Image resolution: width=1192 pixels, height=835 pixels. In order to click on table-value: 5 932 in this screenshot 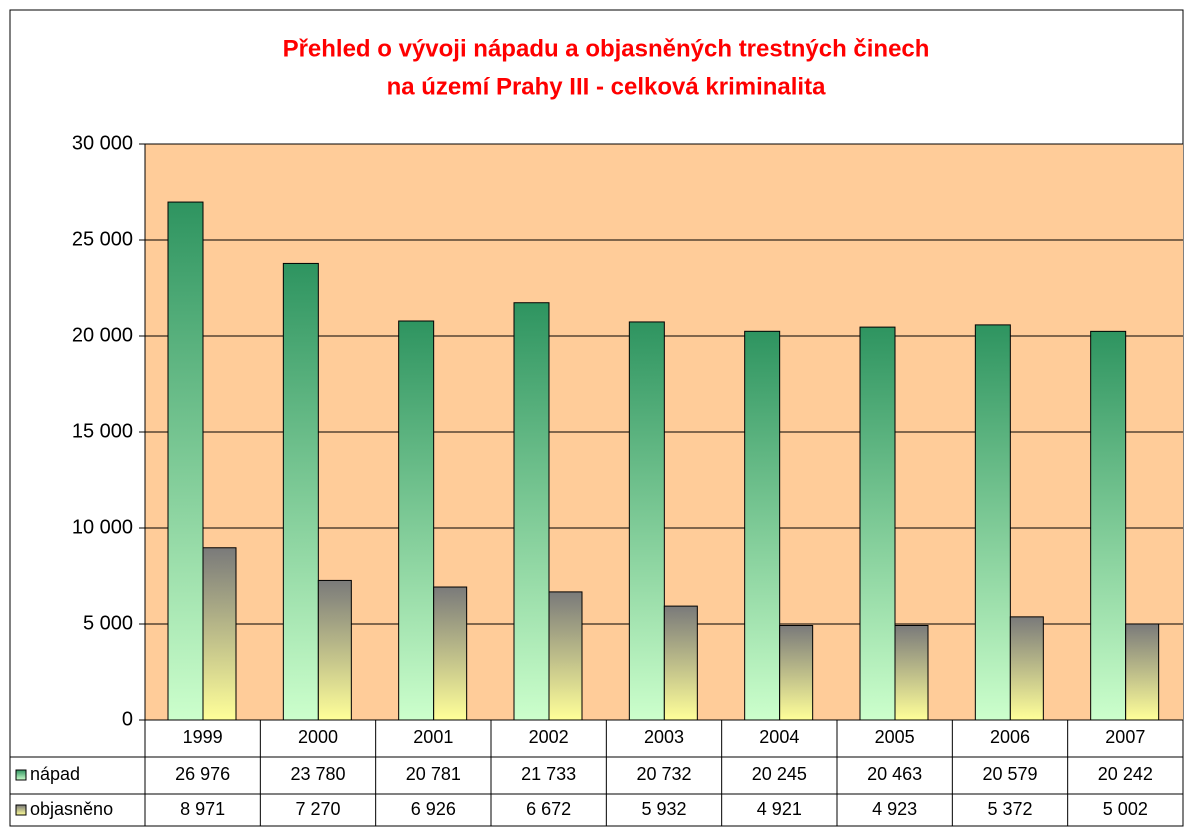, I will do `click(663, 809)`.